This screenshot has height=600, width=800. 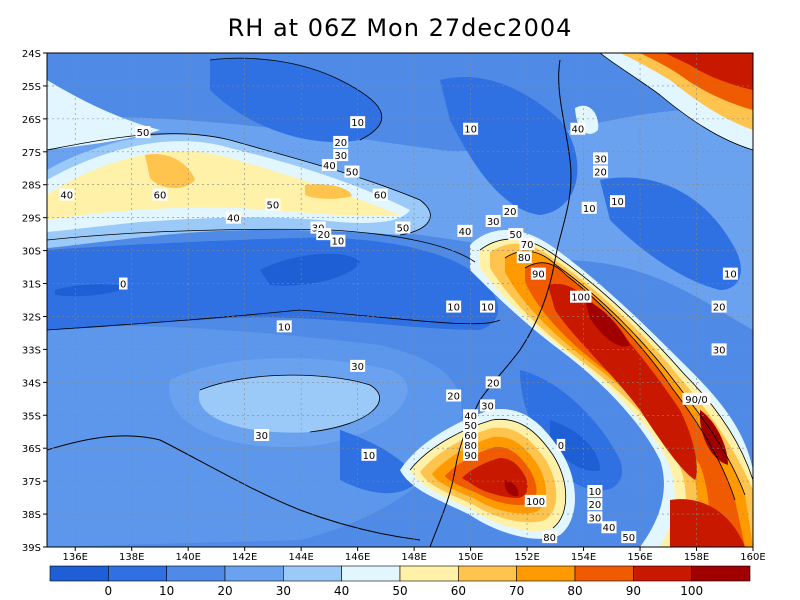 I want to click on contour-label: 90/0, so click(x=696, y=400).